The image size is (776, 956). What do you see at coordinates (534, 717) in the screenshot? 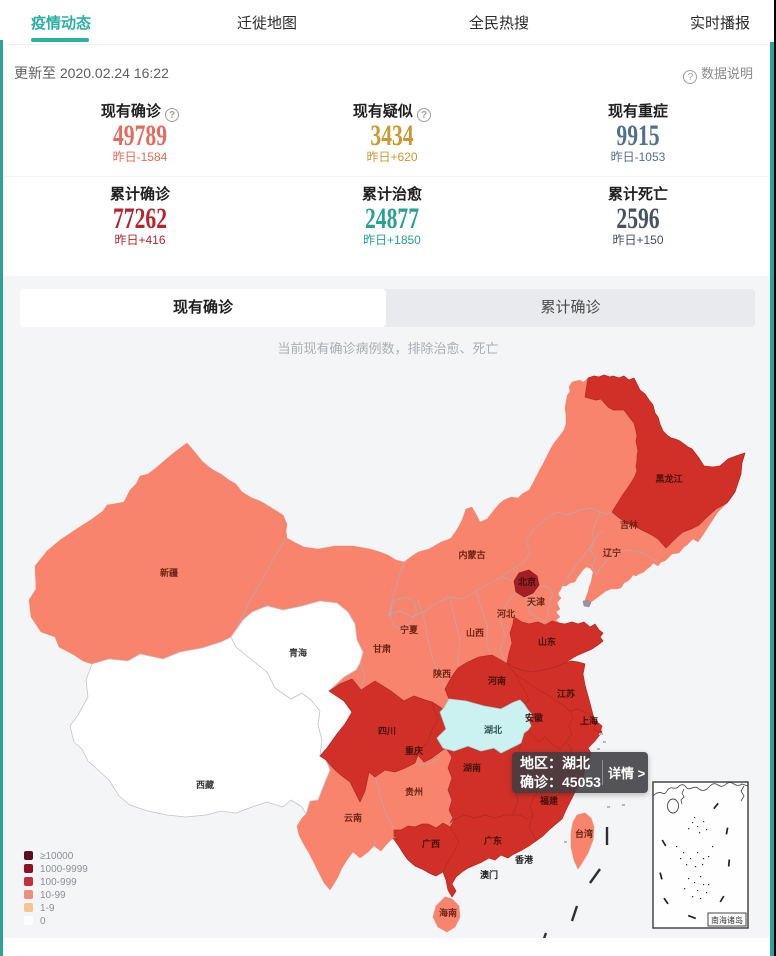
I see `svg-text: 安徽` at bounding box center [534, 717].